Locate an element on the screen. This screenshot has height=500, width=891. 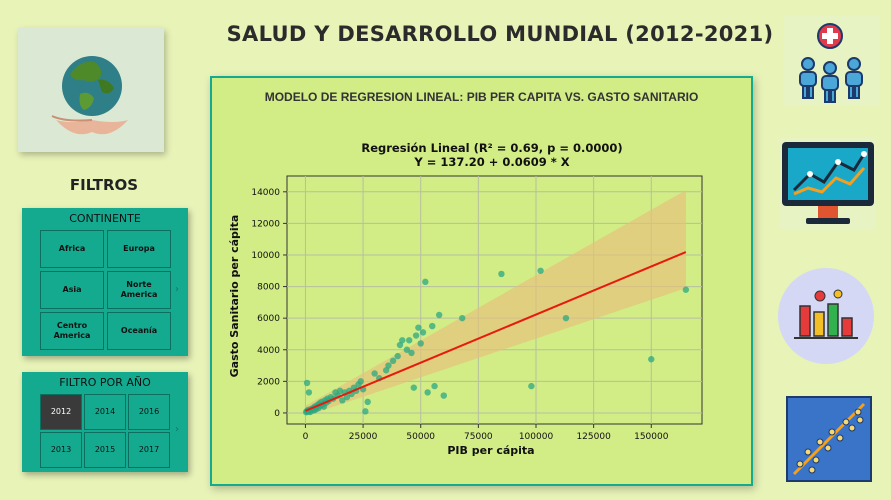
y-tick-label: 6000 is located at coordinates (268, 319).